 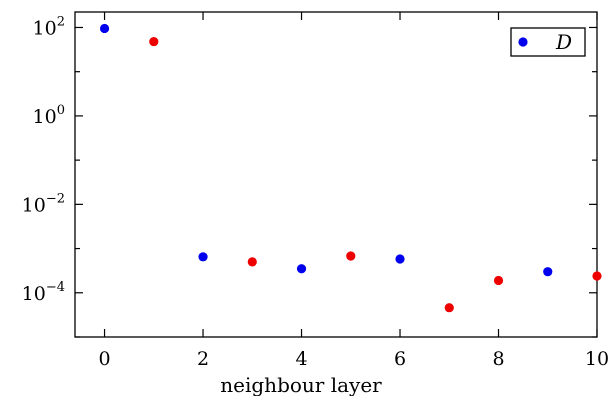 What do you see at coordinates (203, 359) in the screenshot?
I see `x-tick-label: 2` at bounding box center [203, 359].